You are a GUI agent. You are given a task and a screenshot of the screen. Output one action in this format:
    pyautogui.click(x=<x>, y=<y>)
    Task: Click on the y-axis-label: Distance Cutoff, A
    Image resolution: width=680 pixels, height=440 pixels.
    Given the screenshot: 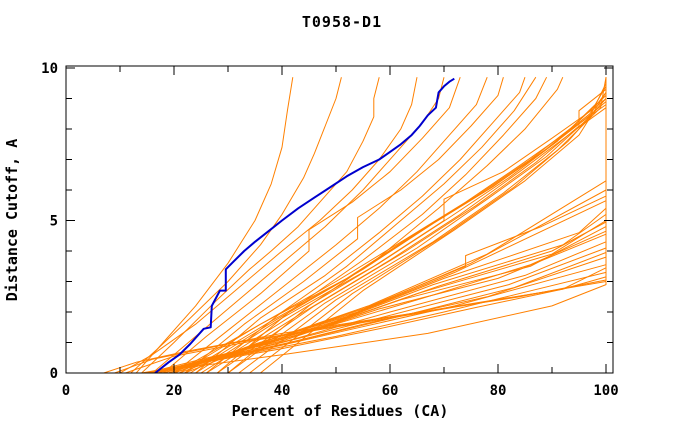 What is the action you would take?
    pyautogui.click(x=12, y=220)
    